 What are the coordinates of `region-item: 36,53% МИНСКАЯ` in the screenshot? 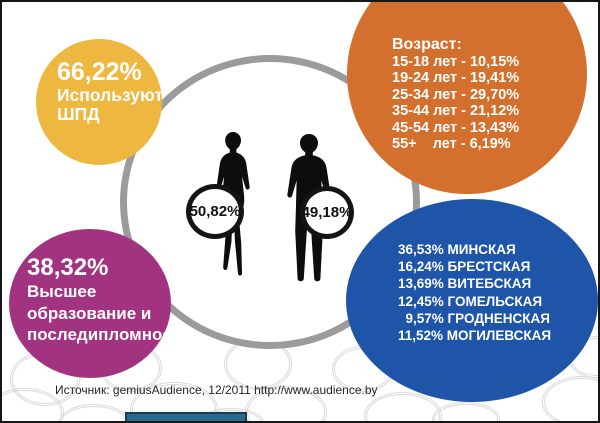 It's located at (457, 249).